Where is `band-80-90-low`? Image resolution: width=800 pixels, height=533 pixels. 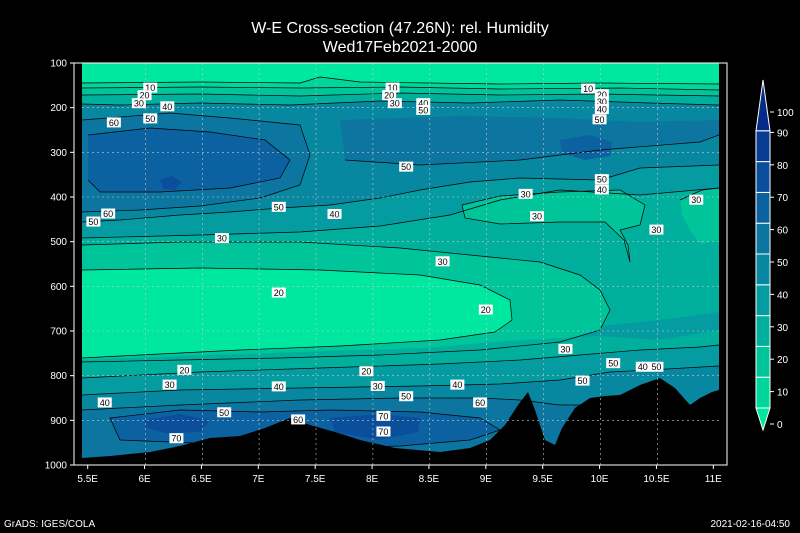 band-80-90-low is located at coordinates (177, 423).